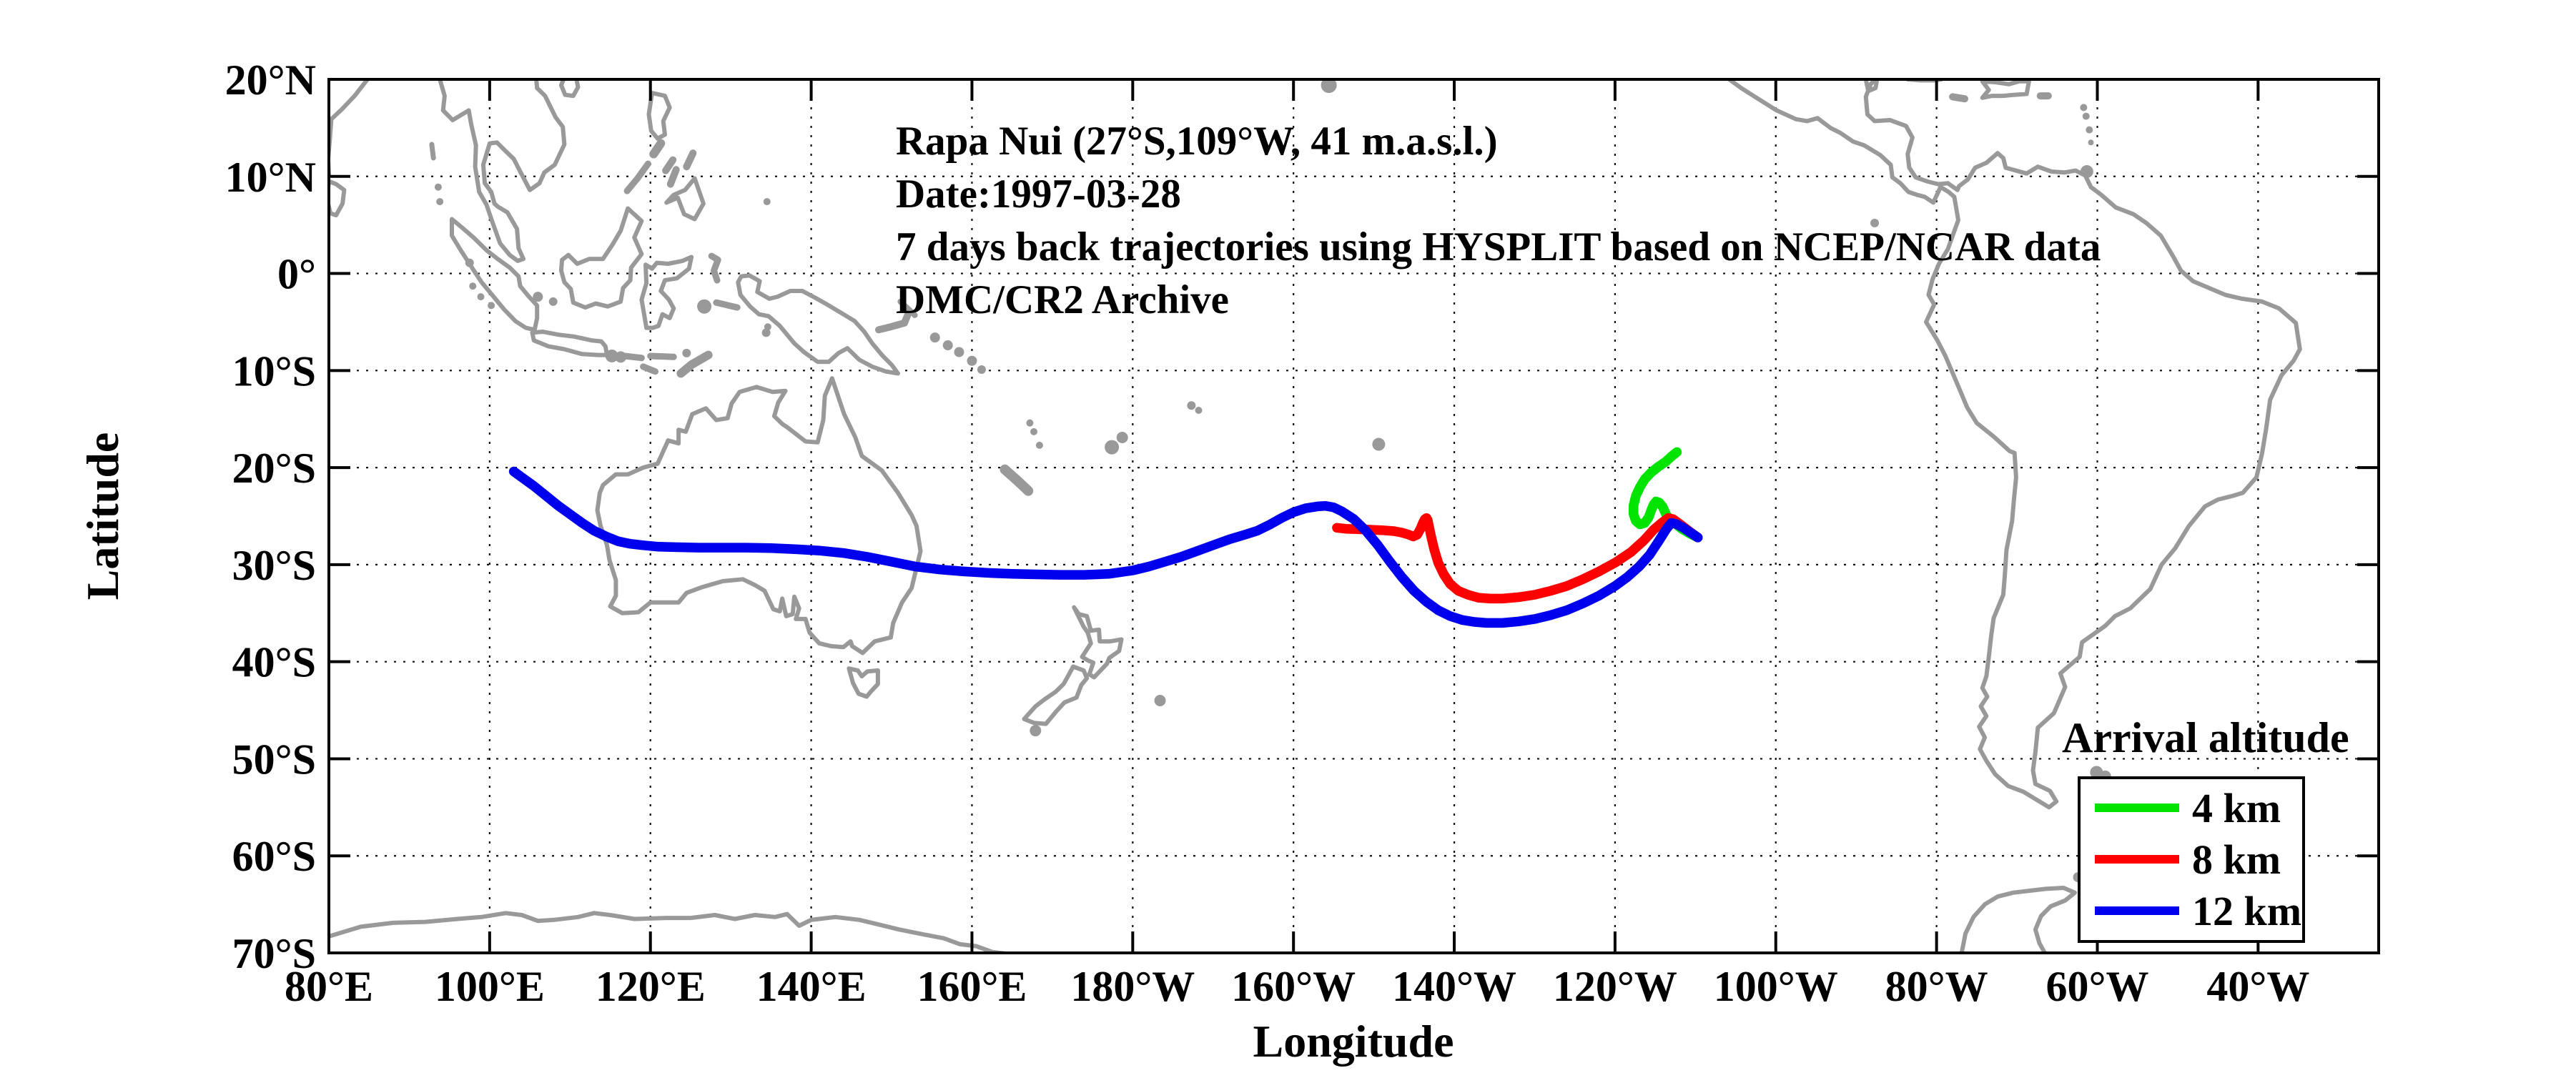 This screenshot has width=2576, height=1073. What do you see at coordinates (651, 986) in the screenshot?
I see `x-tick-label: 120°E` at bounding box center [651, 986].